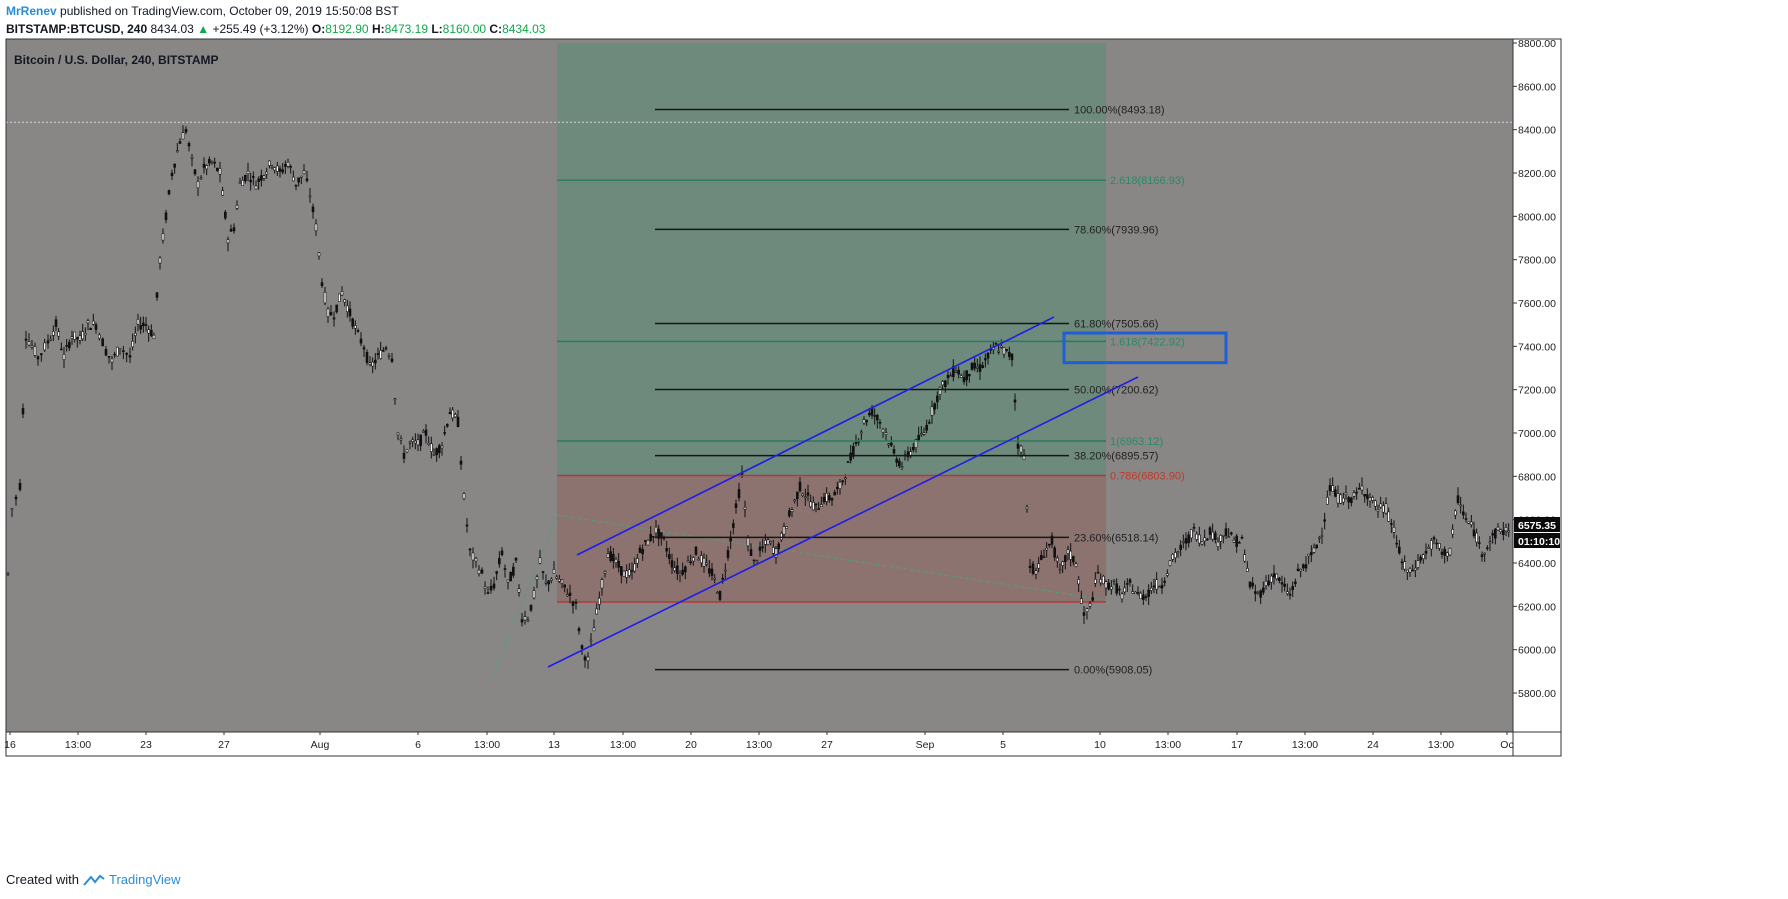 The image size is (1788, 899). I want to click on fib-extension-label: 2.618(8166.93), so click(1147, 181).